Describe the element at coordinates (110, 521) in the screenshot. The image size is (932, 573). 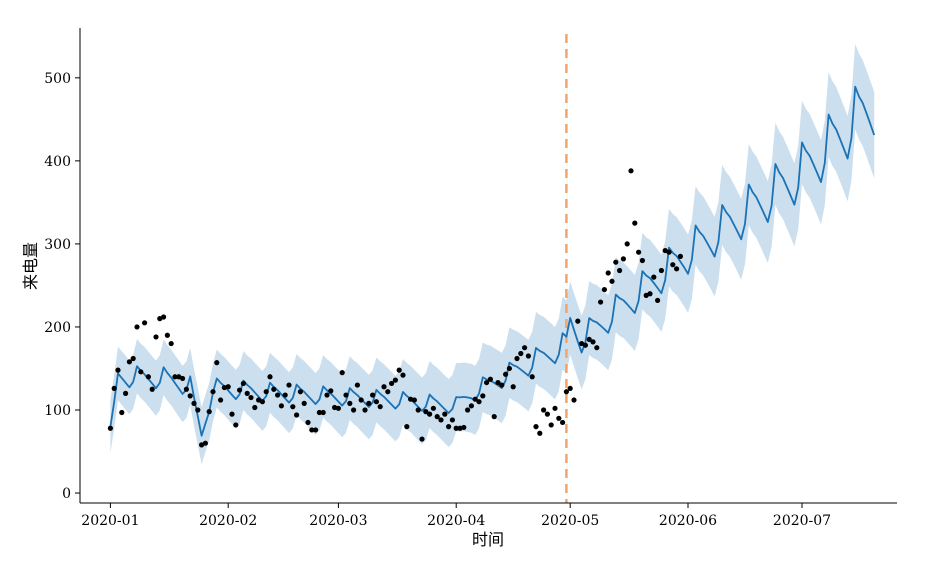
I see `x-tick-label: 2020-01` at that location.